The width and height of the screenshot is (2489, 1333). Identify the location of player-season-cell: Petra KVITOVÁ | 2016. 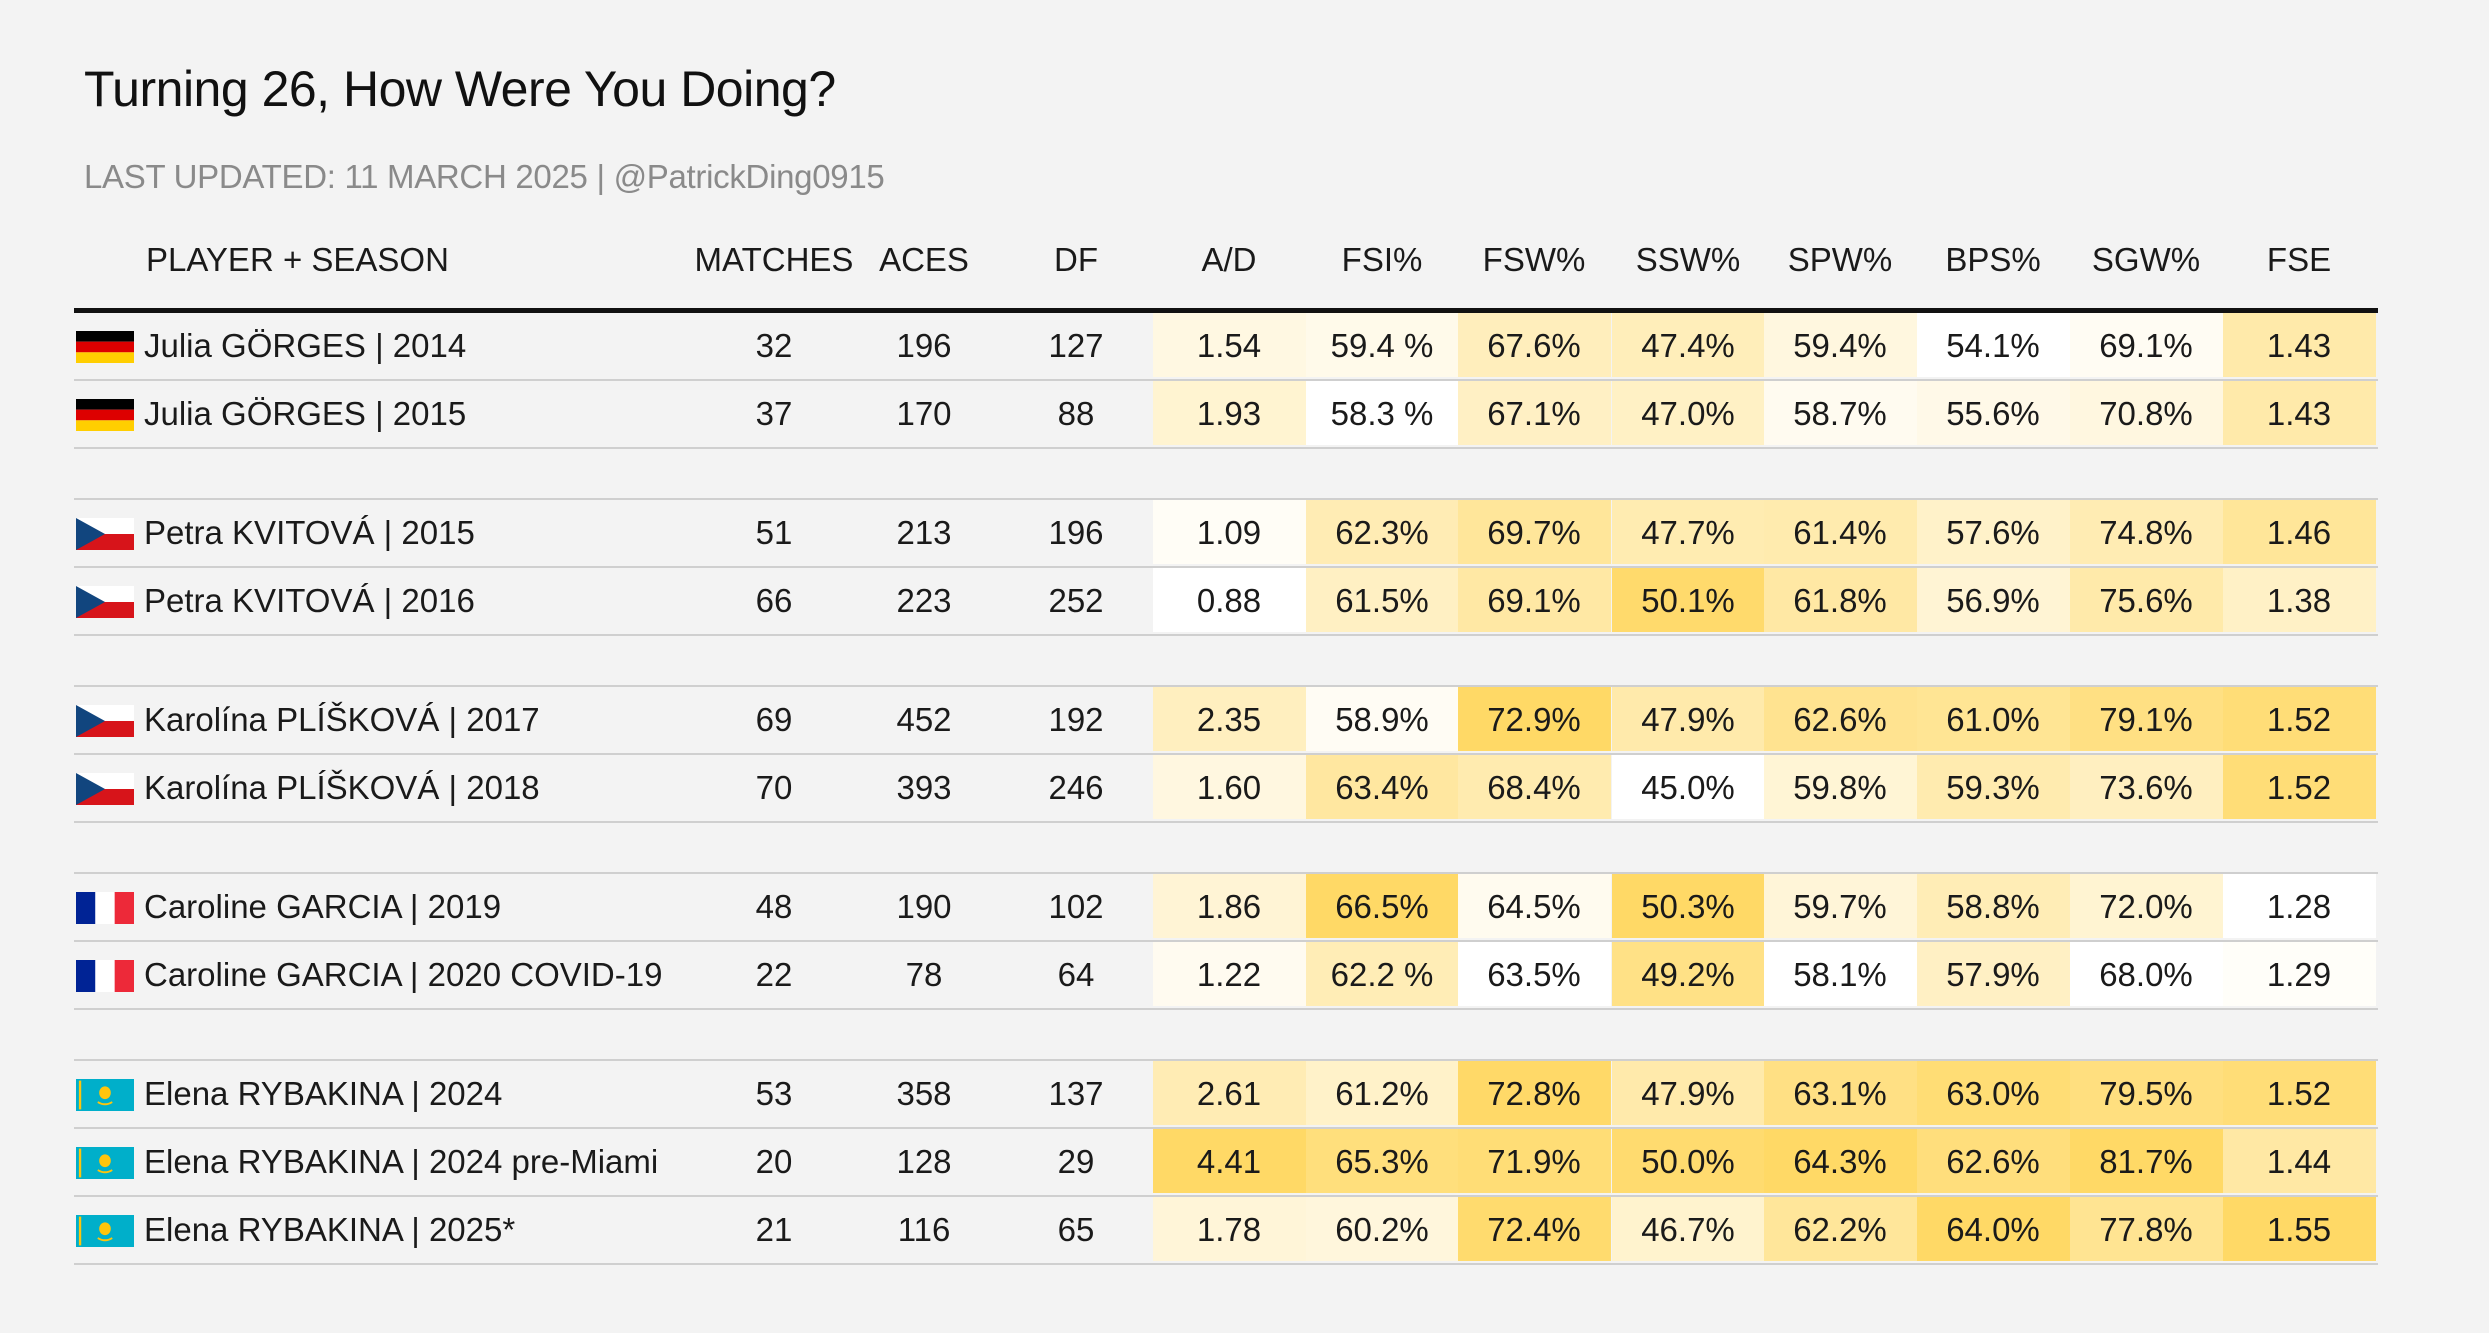
(309, 600).